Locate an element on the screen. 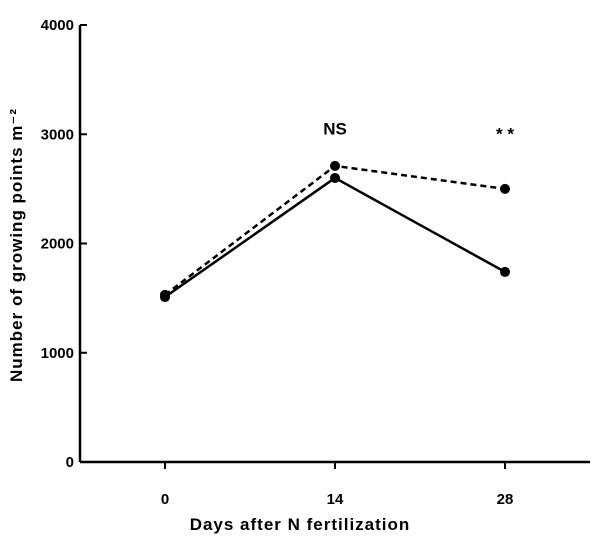 The width and height of the screenshot is (599, 549). y-tick-label: 2000 is located at coordinates (57, 244).